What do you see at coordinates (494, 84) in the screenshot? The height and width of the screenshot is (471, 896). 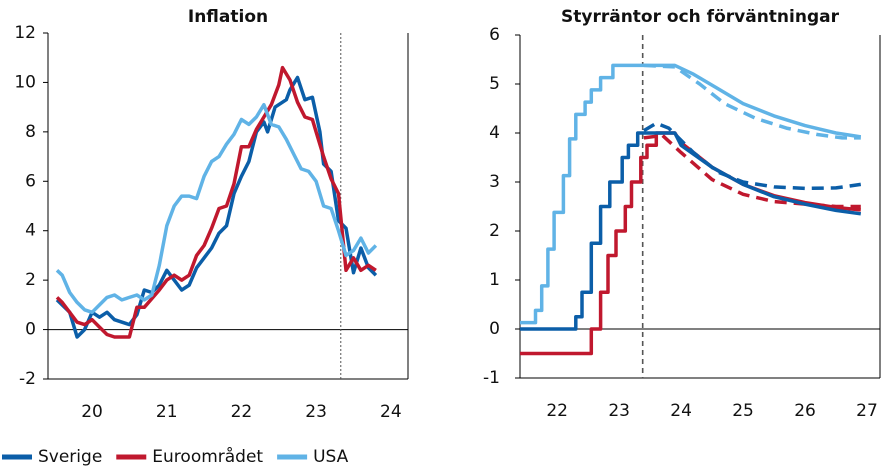 I see `y-tick-label: 5` at bounding box center [494, 84].